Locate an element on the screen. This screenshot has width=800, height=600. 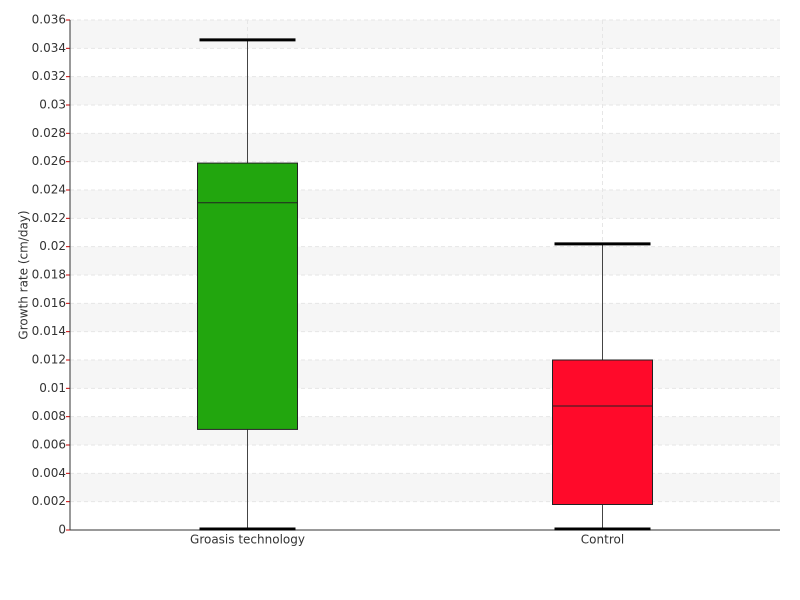
y-tick-label: 0.012 is located at coordinates (49, 360).